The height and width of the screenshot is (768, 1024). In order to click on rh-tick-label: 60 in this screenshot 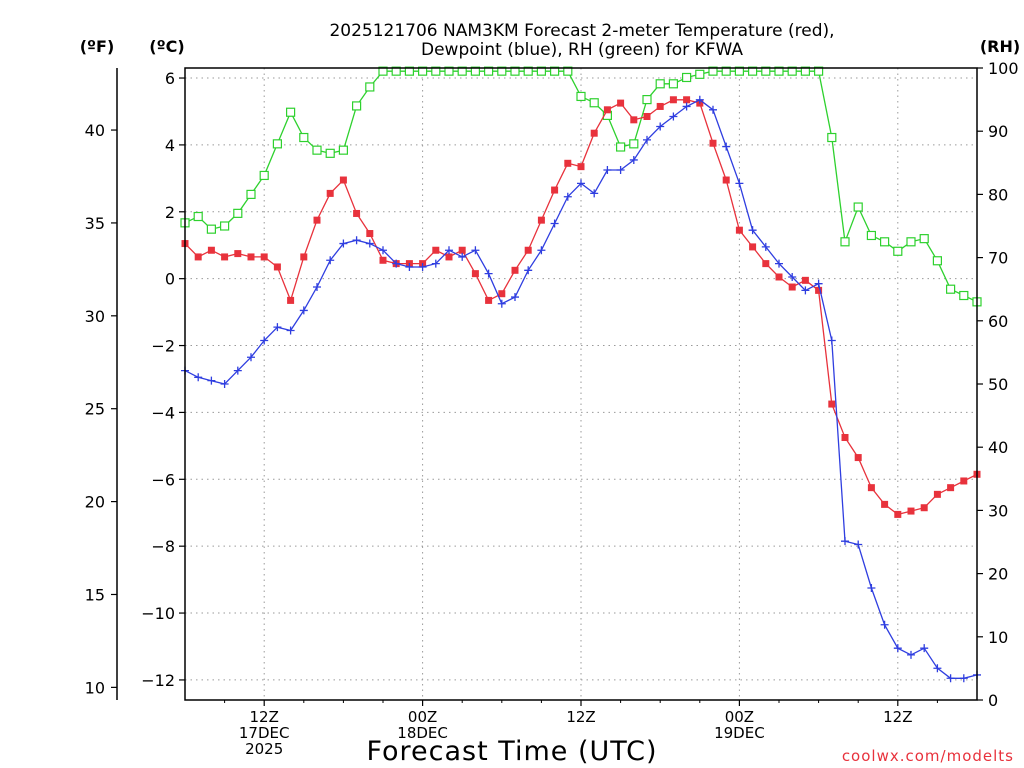, I will do `click(998, 321)`.